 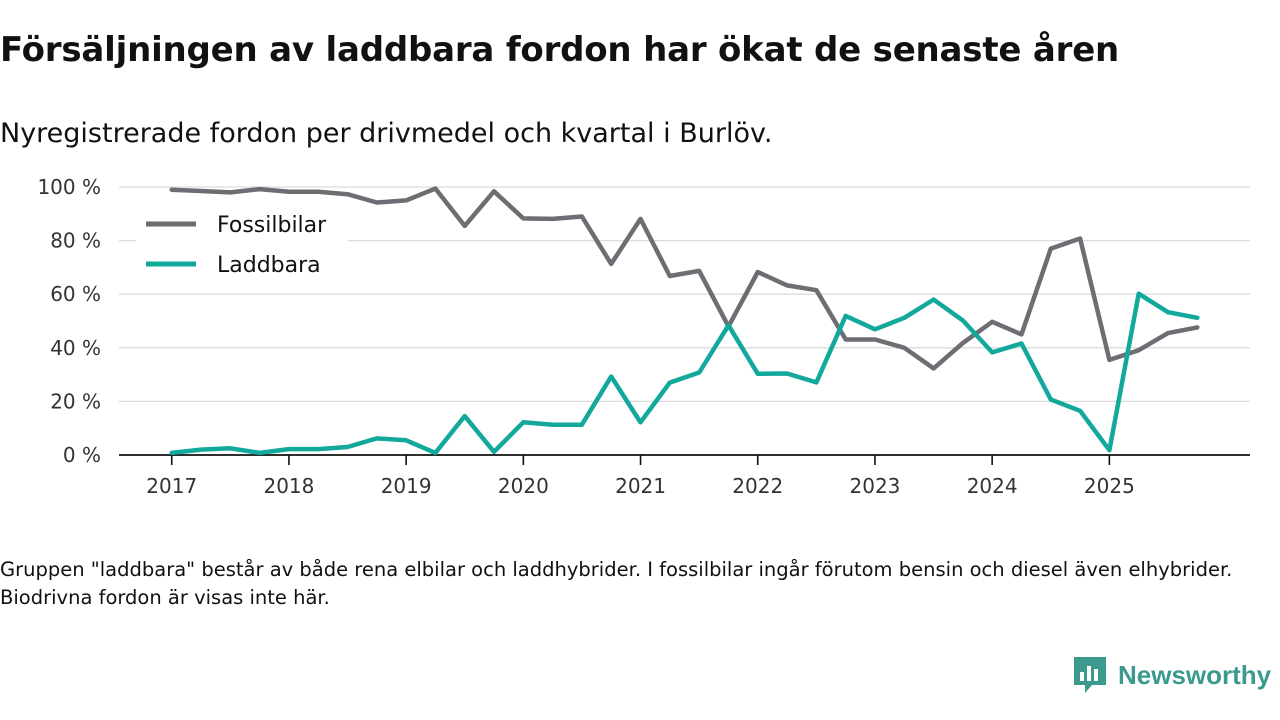 What do you see at coordinates (523, 486) in the screenshot?
I see `x-tick-label: 2020` at bounding box center [523, 486].